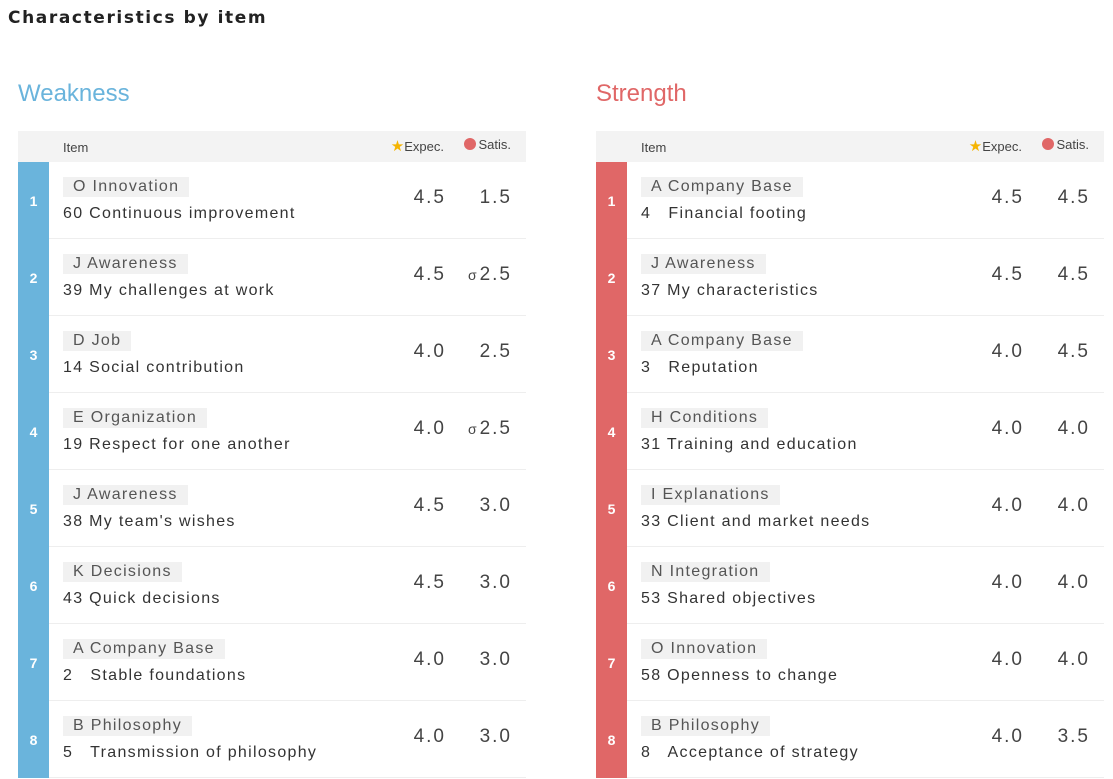  What do you see at coordinates (74, 93) in the screenshot?
I see `weakness-title: Weakness` at bounding box center [74, 93].